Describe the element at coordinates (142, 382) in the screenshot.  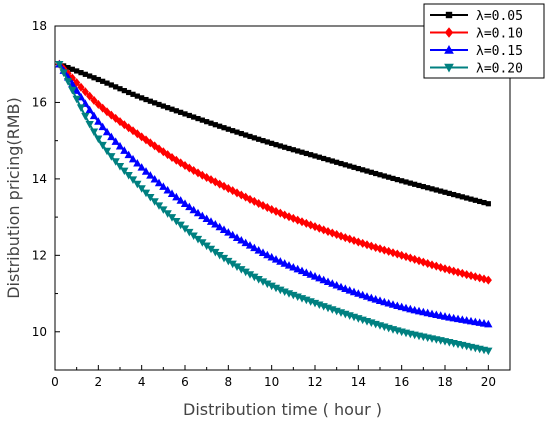
I see `x-tick-label: 4` at that location.